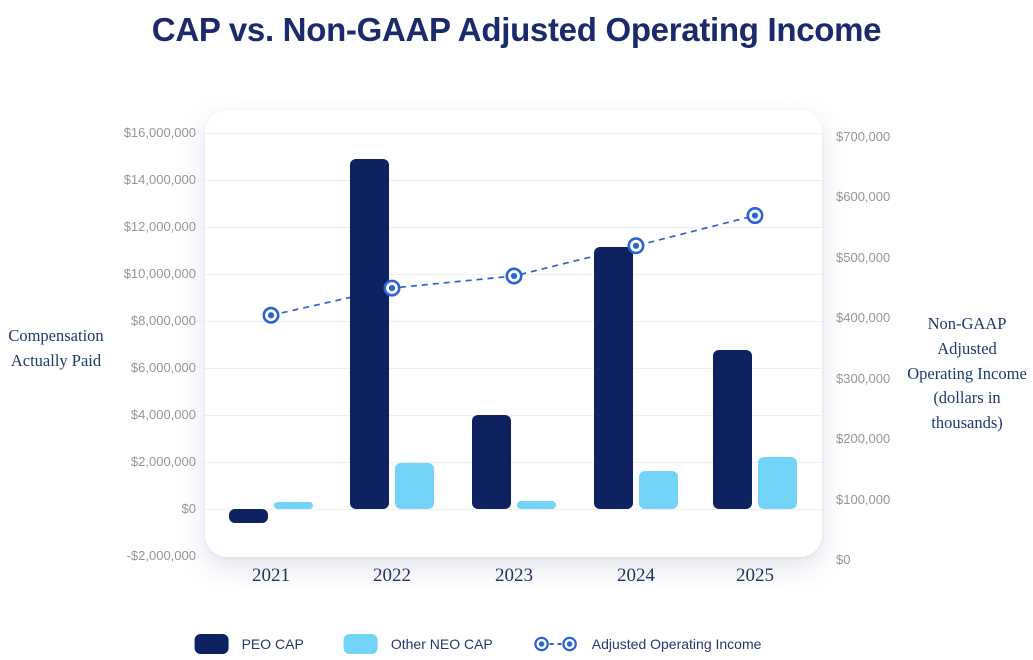 This screenshot has height=660, width=1033. I want to click on other-neo-cap-bar-2025, so click(777, 483).